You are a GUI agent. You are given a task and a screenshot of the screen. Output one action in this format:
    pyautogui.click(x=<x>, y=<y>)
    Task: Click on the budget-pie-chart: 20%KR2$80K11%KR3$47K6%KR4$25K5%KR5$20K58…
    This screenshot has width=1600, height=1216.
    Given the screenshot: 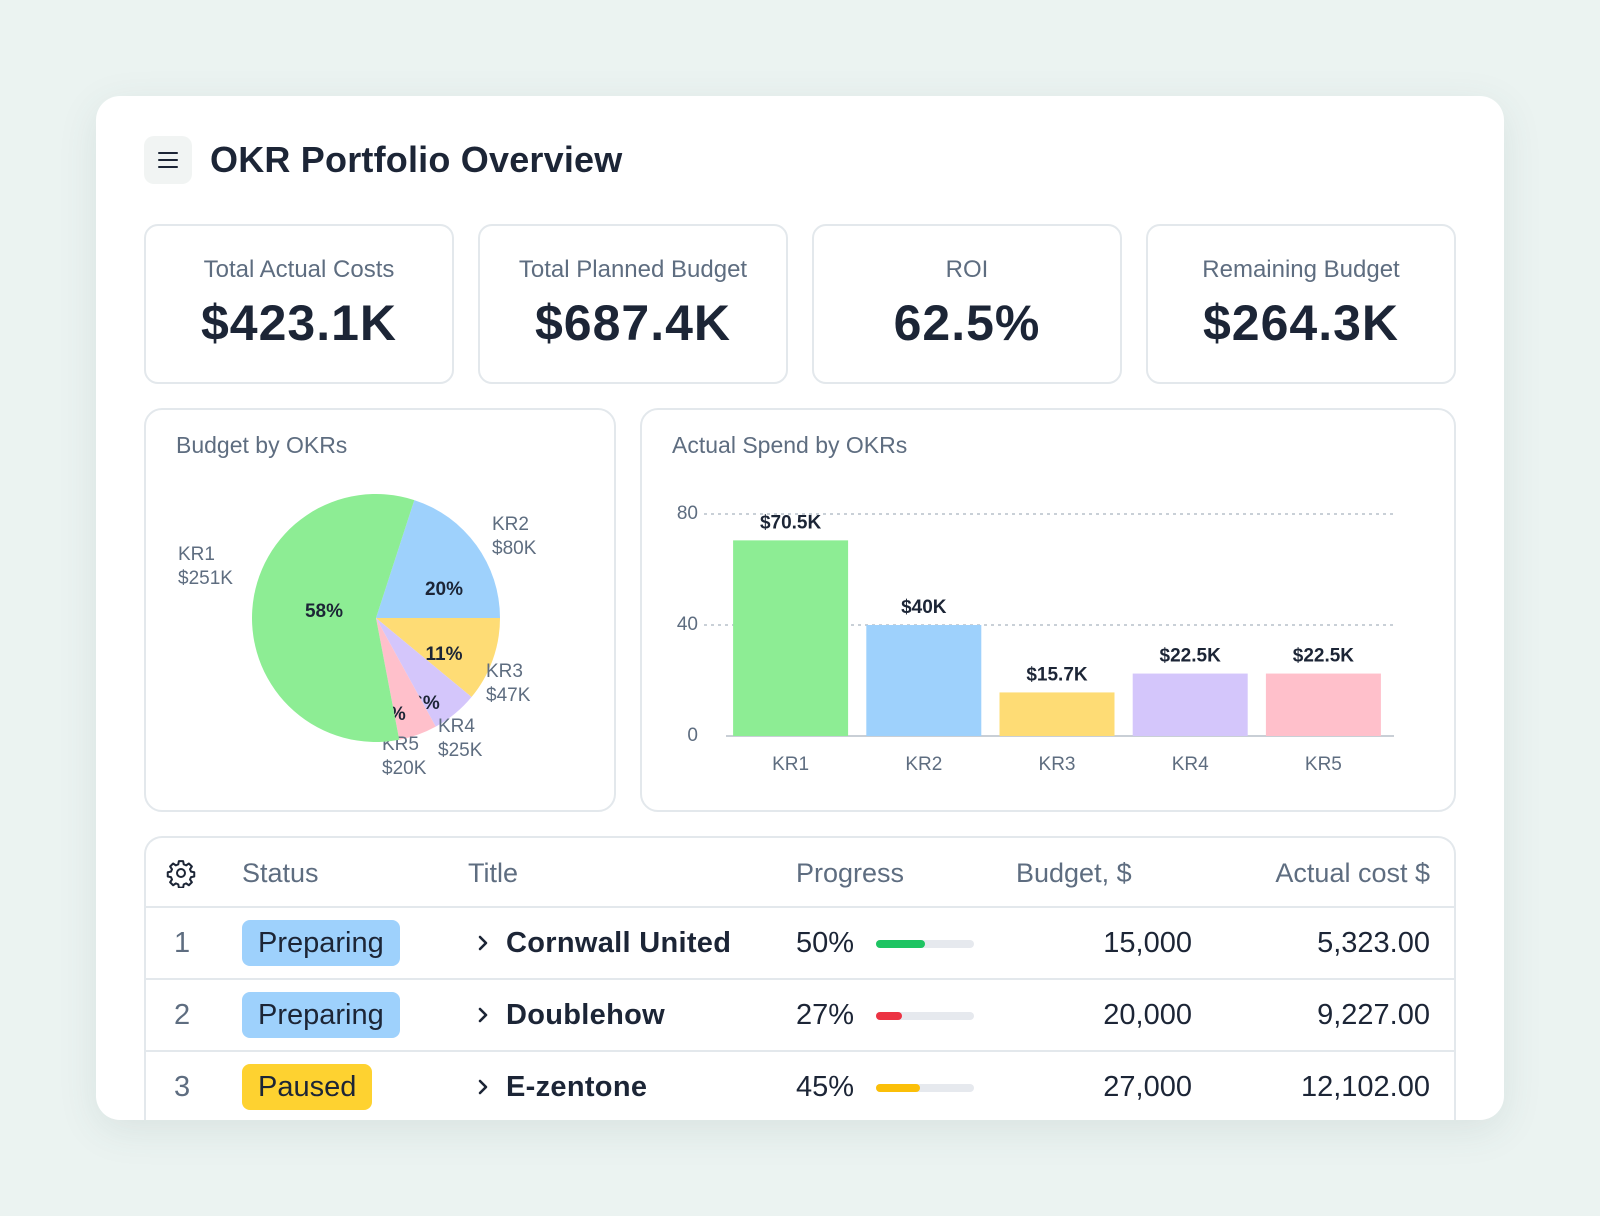 What is the action you would take?
    pyautogui.click(x=357, y=636)
    